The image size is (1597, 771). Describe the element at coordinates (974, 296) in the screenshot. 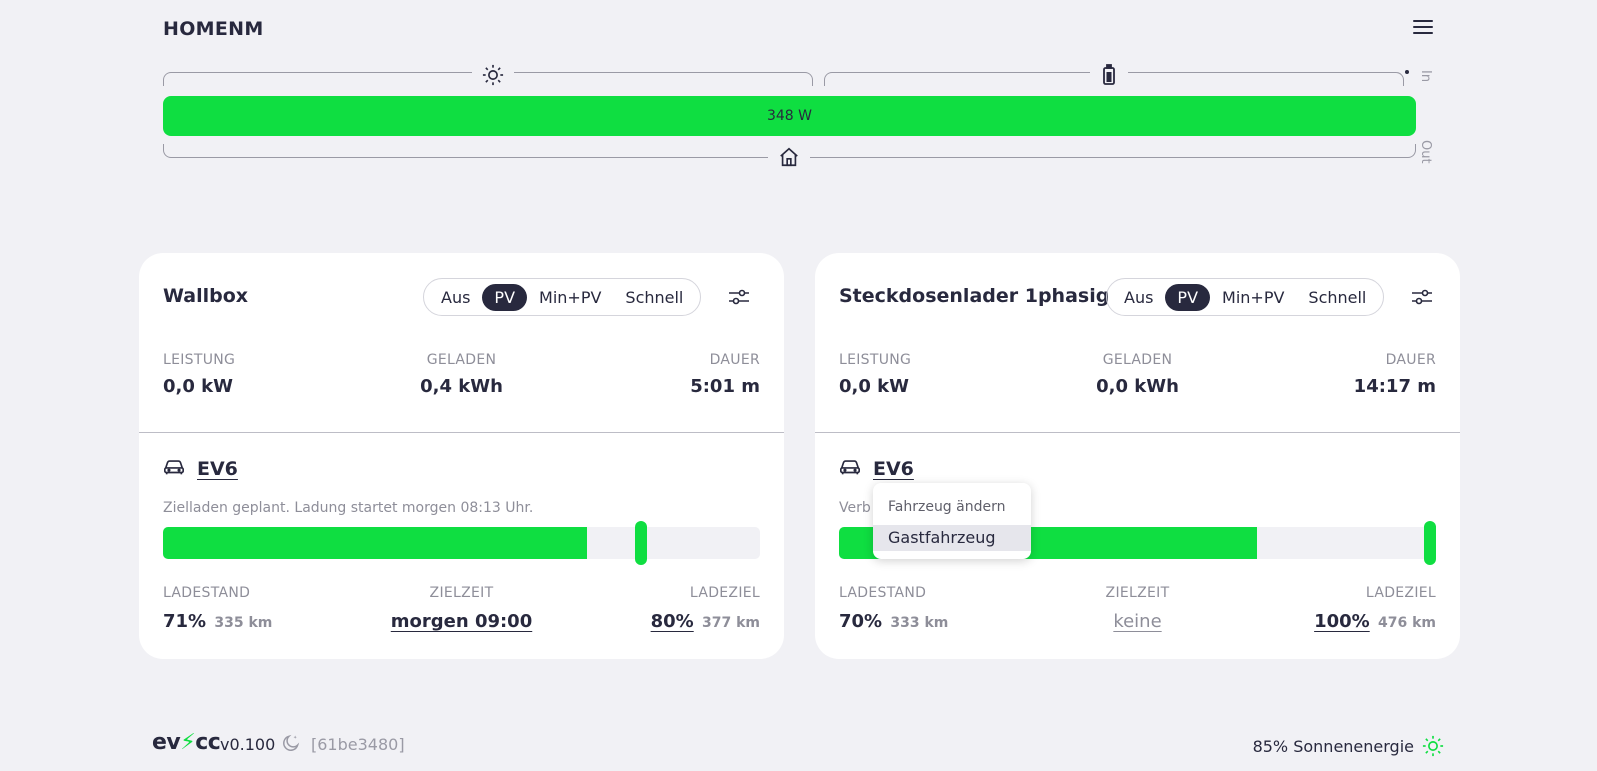

I see `loadpoint-title: Steckdosenlader 1phasig` at that location.